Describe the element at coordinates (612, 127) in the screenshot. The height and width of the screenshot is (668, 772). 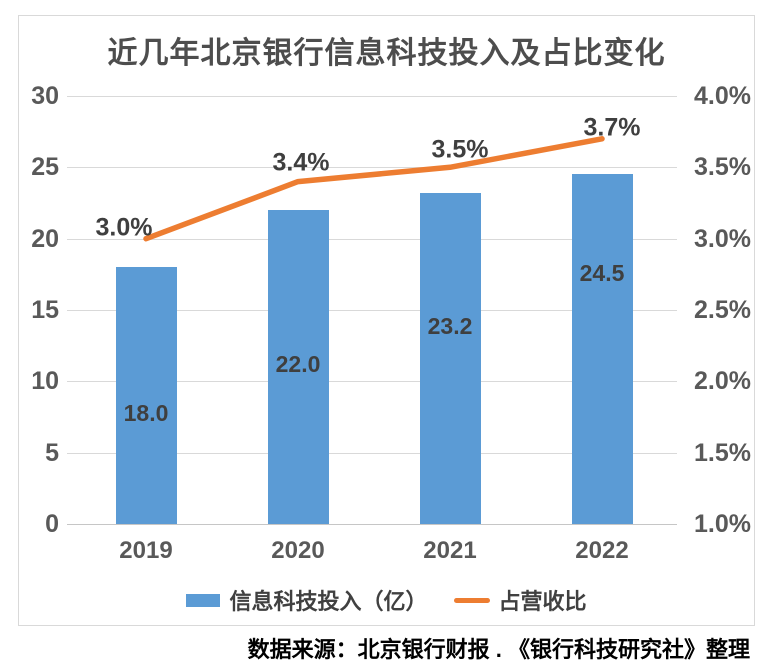
I see `line-point-label: 3.7%` at that location.